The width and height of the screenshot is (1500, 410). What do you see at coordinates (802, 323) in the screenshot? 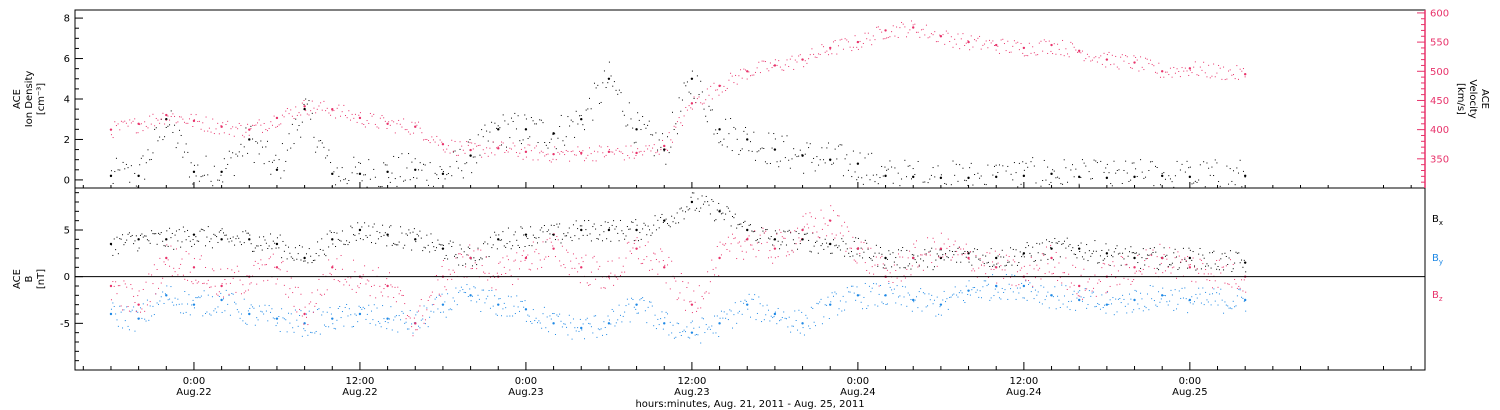
I see `by-point` at bounding box center [802, 323].